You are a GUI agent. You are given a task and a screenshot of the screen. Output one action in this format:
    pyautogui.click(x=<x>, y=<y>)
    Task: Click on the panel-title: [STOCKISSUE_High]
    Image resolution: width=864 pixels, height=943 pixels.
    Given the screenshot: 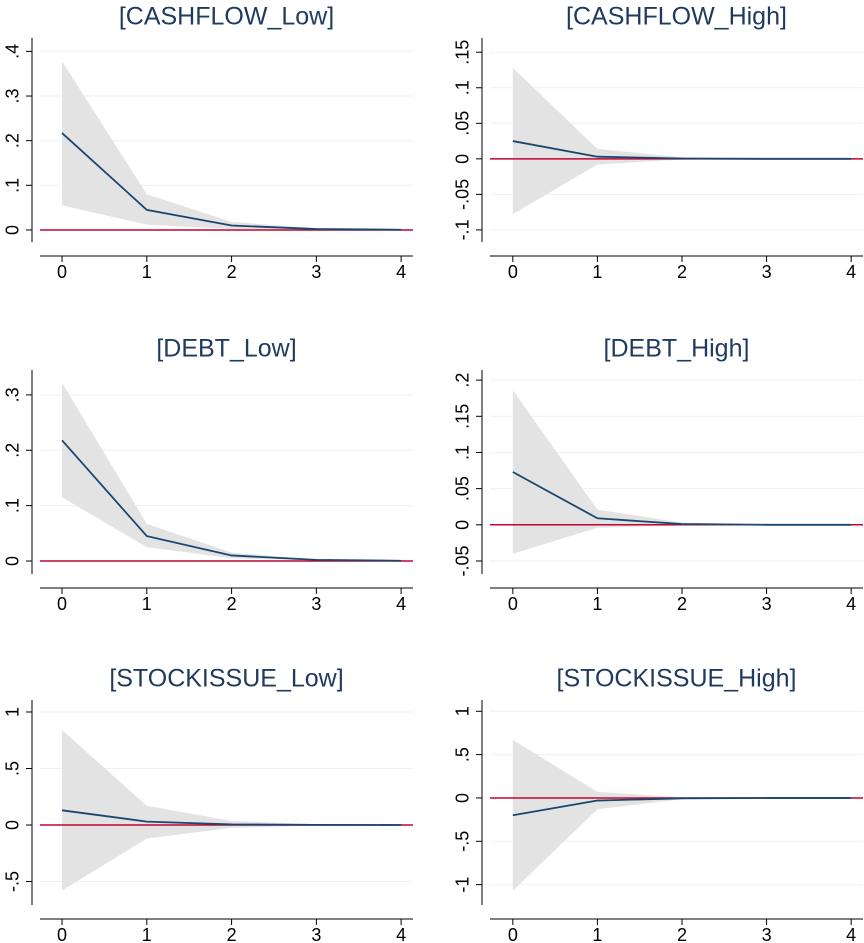 What is the action you would take?
    pyautogui.click(x=677, y=679)
    